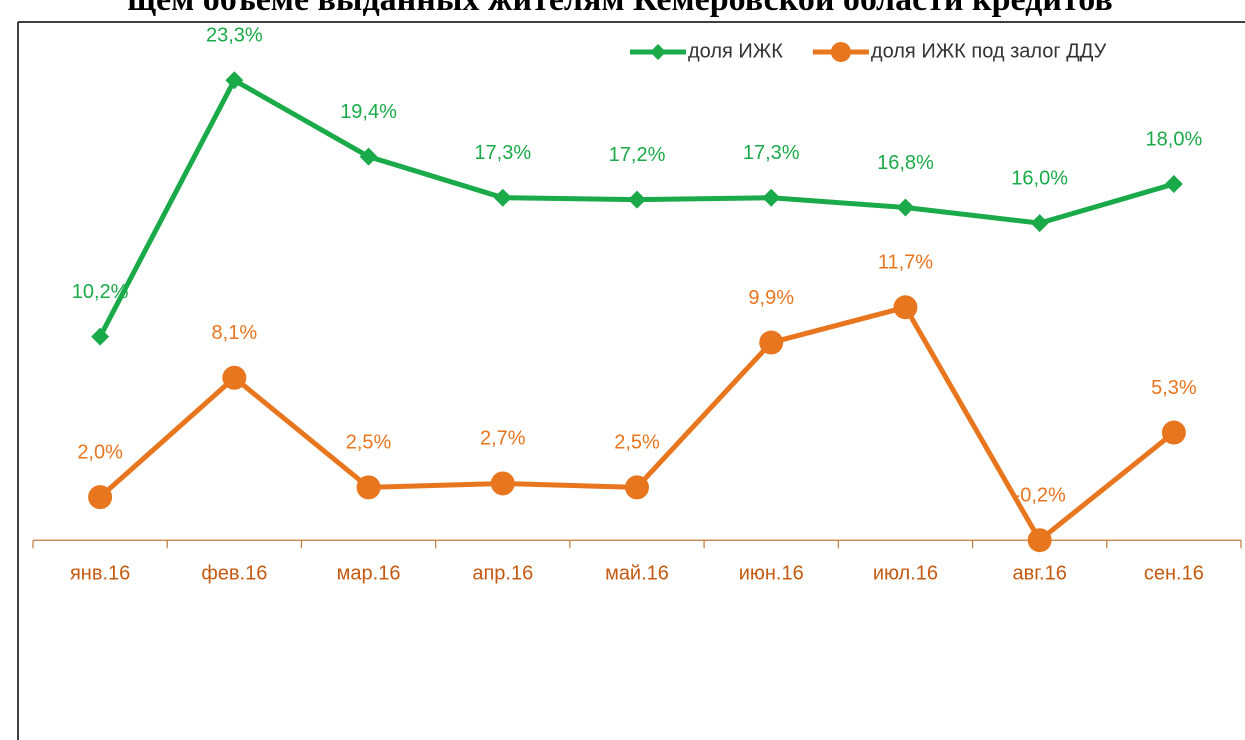 The image size is (1245, 740). Describe the element at coordinates (735, 51) in the screenshot. I see `legend-label: доля ИЖК` at that location.